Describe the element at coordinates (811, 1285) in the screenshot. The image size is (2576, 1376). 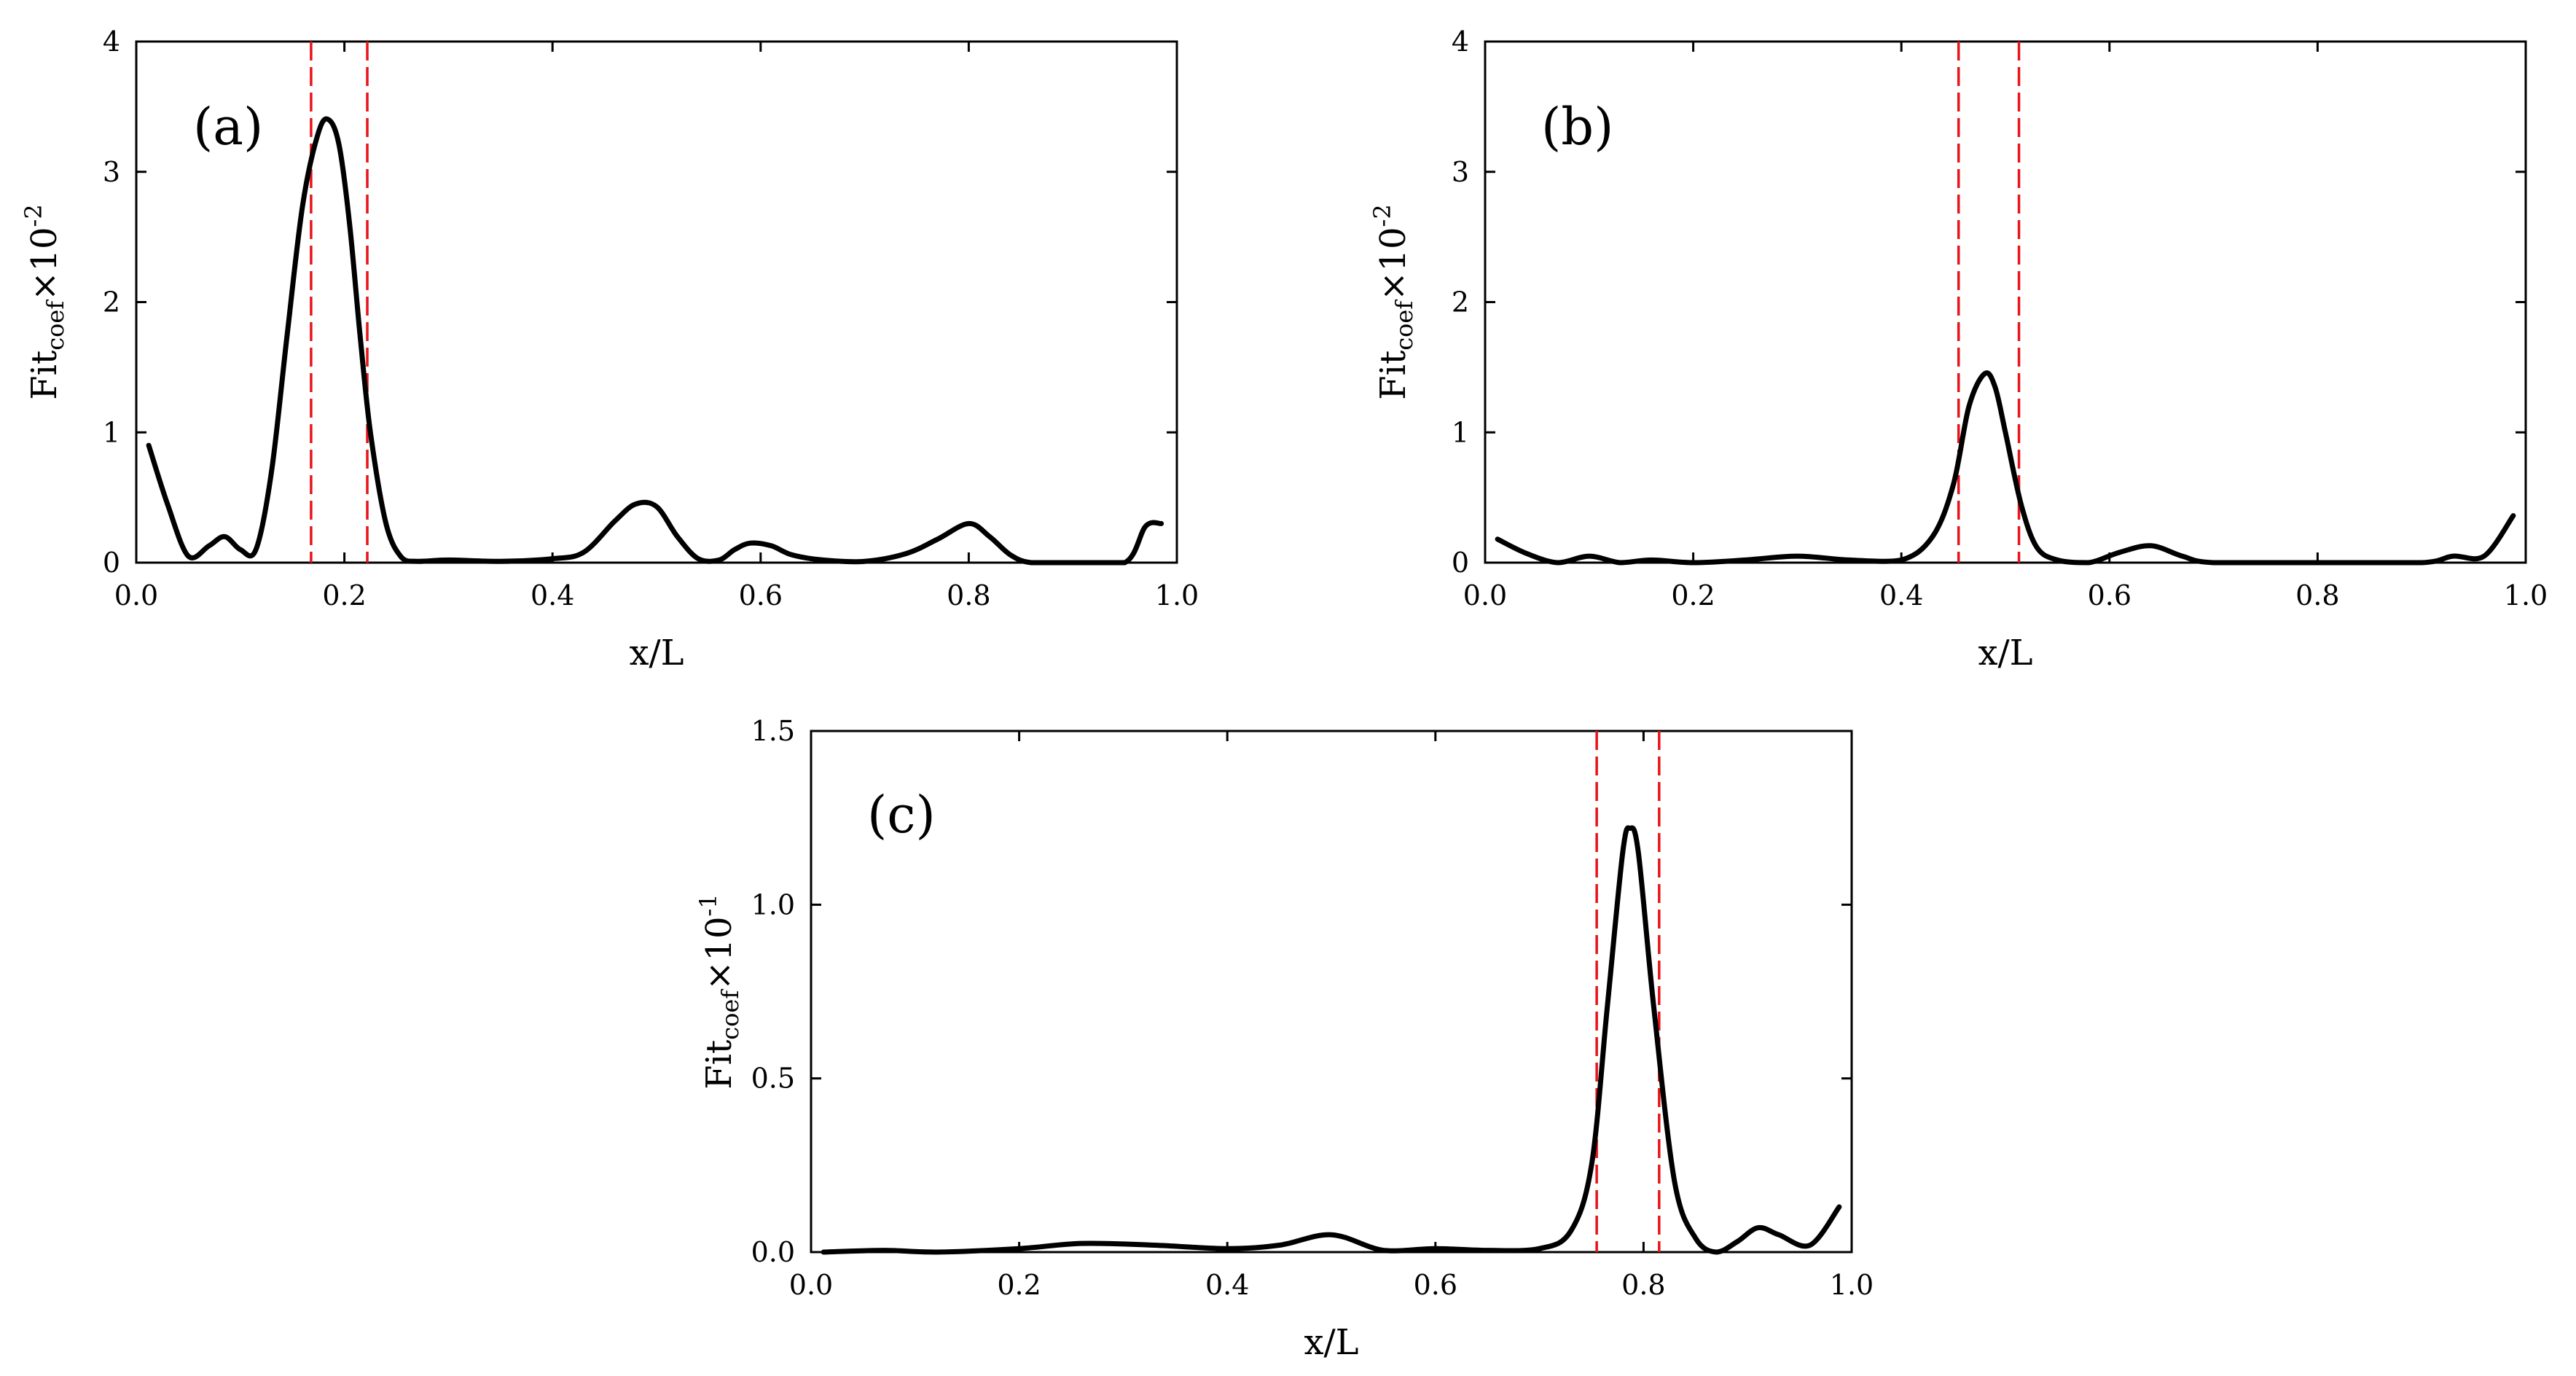
I see `panel-c-x-tick-label: 0.0` at that location.